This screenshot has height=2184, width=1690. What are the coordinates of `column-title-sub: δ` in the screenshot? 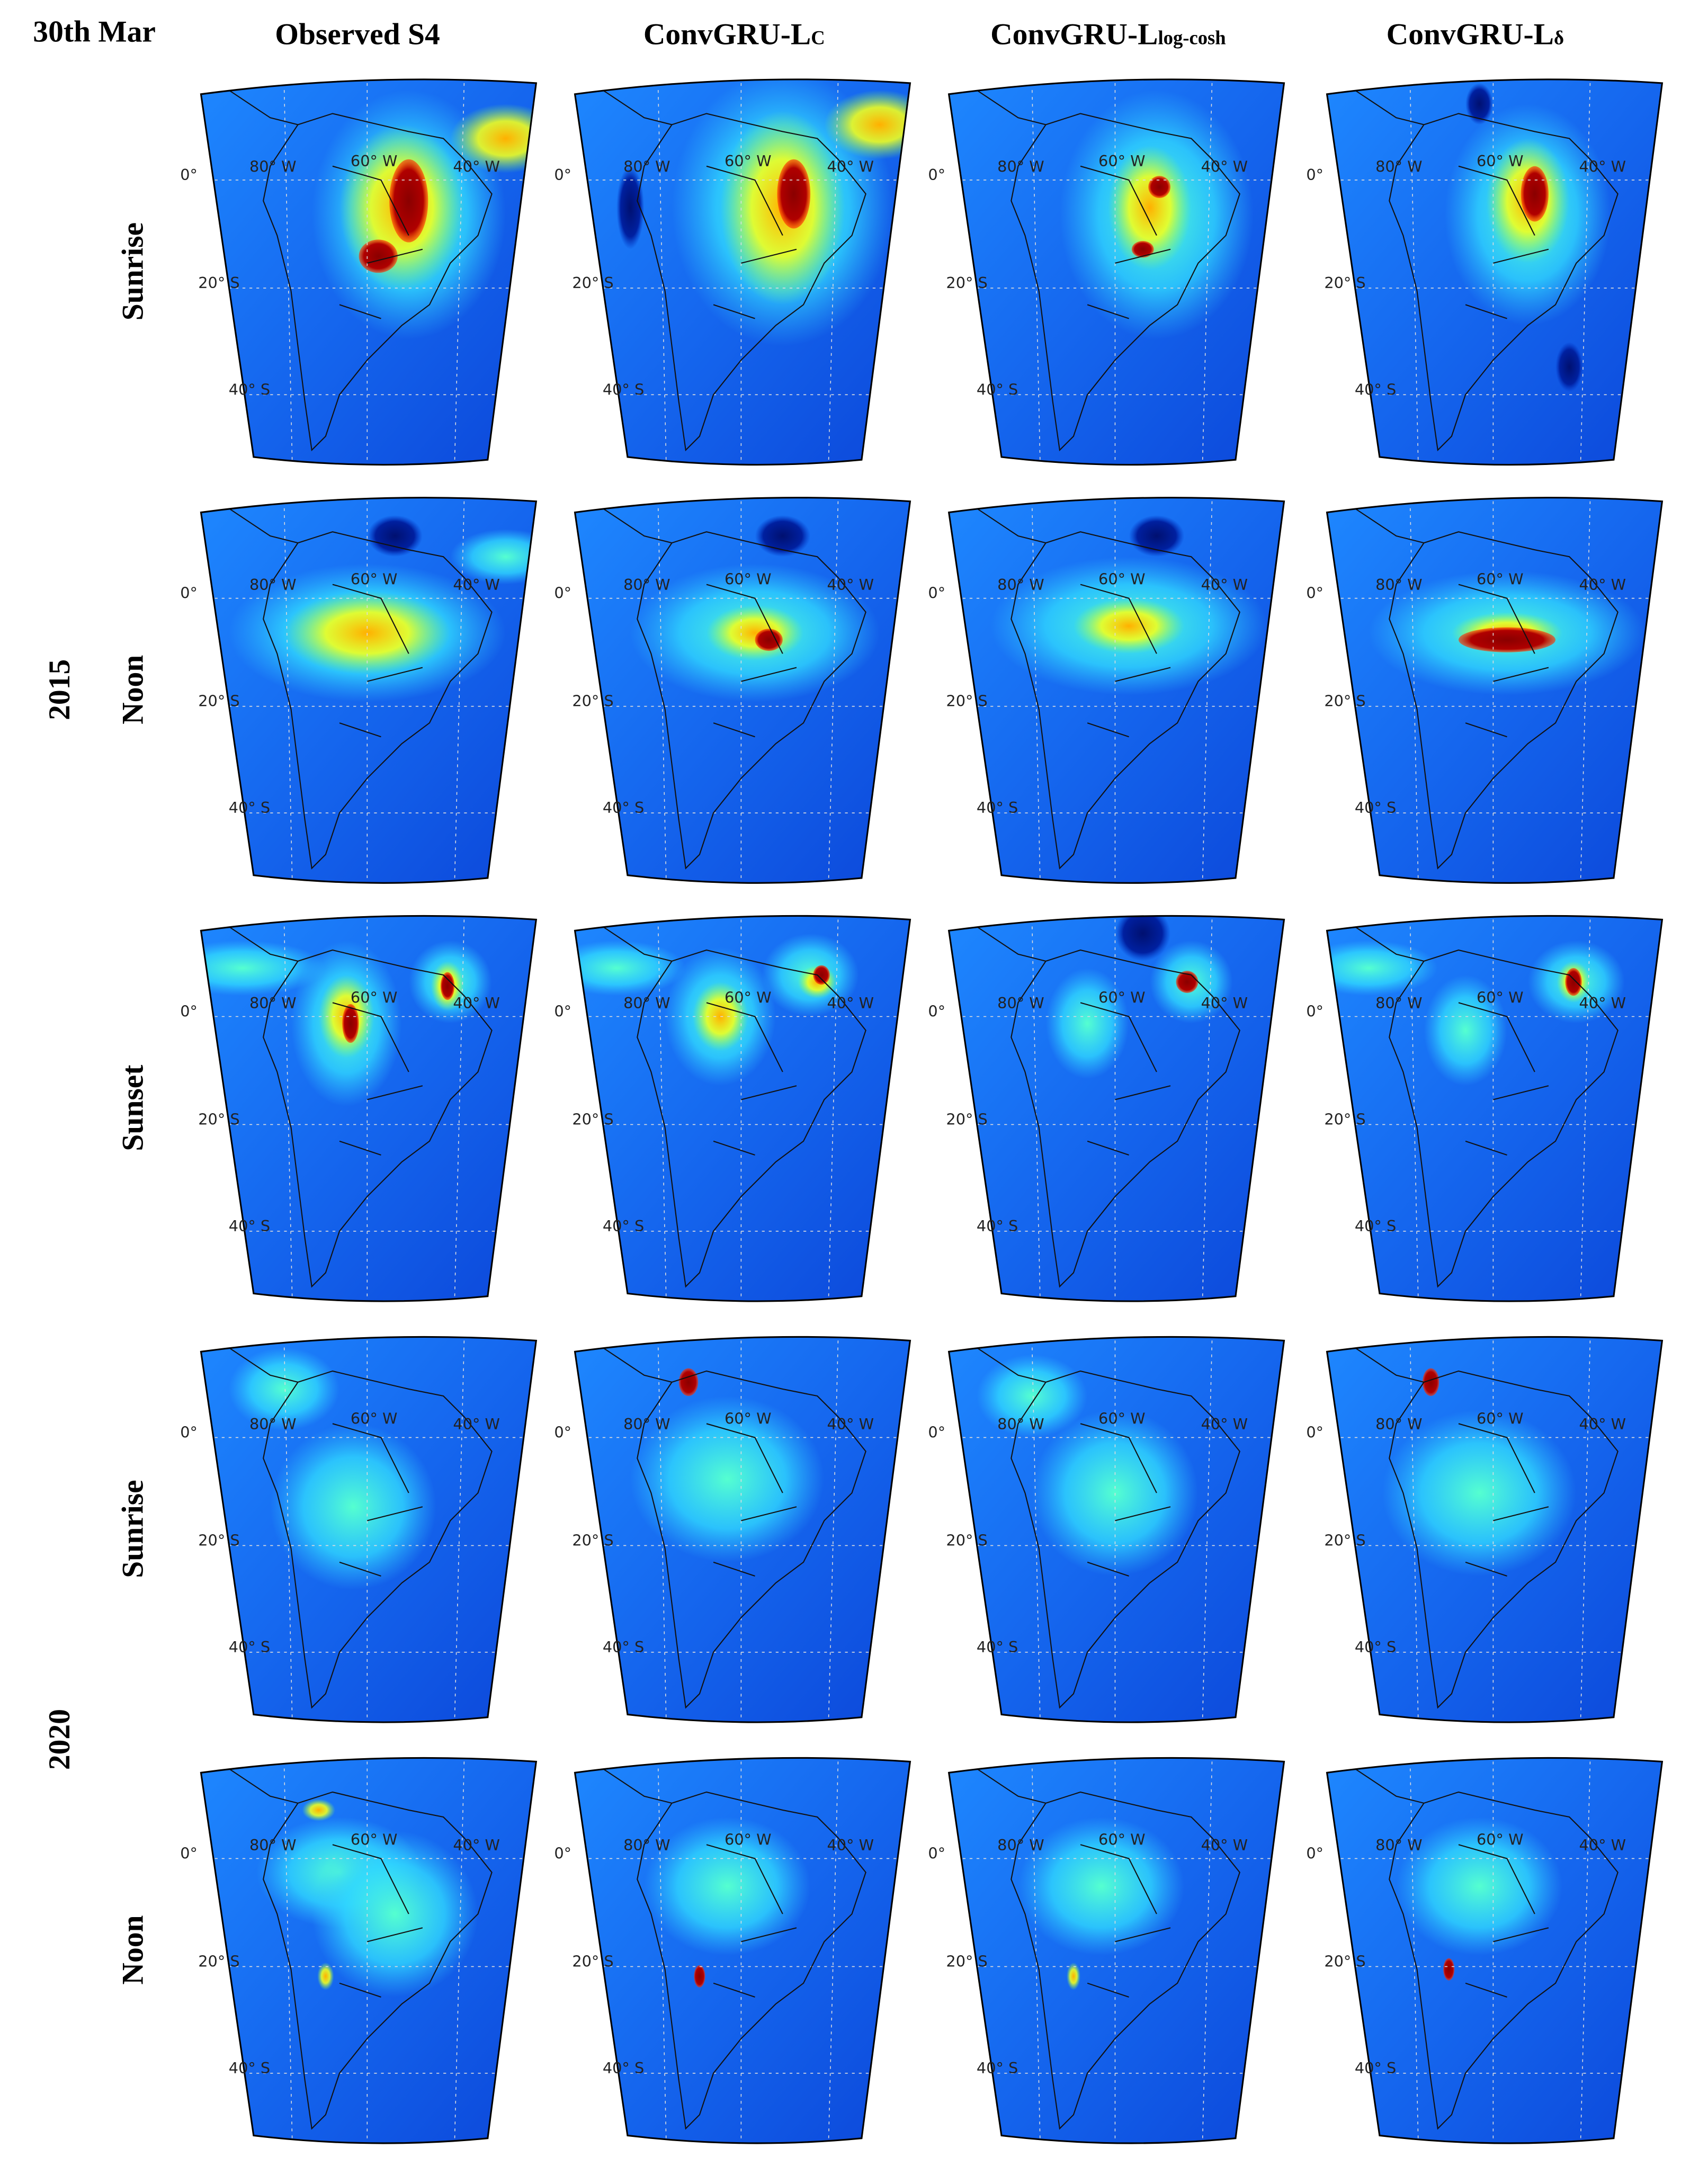 It's located at (1559, 38).